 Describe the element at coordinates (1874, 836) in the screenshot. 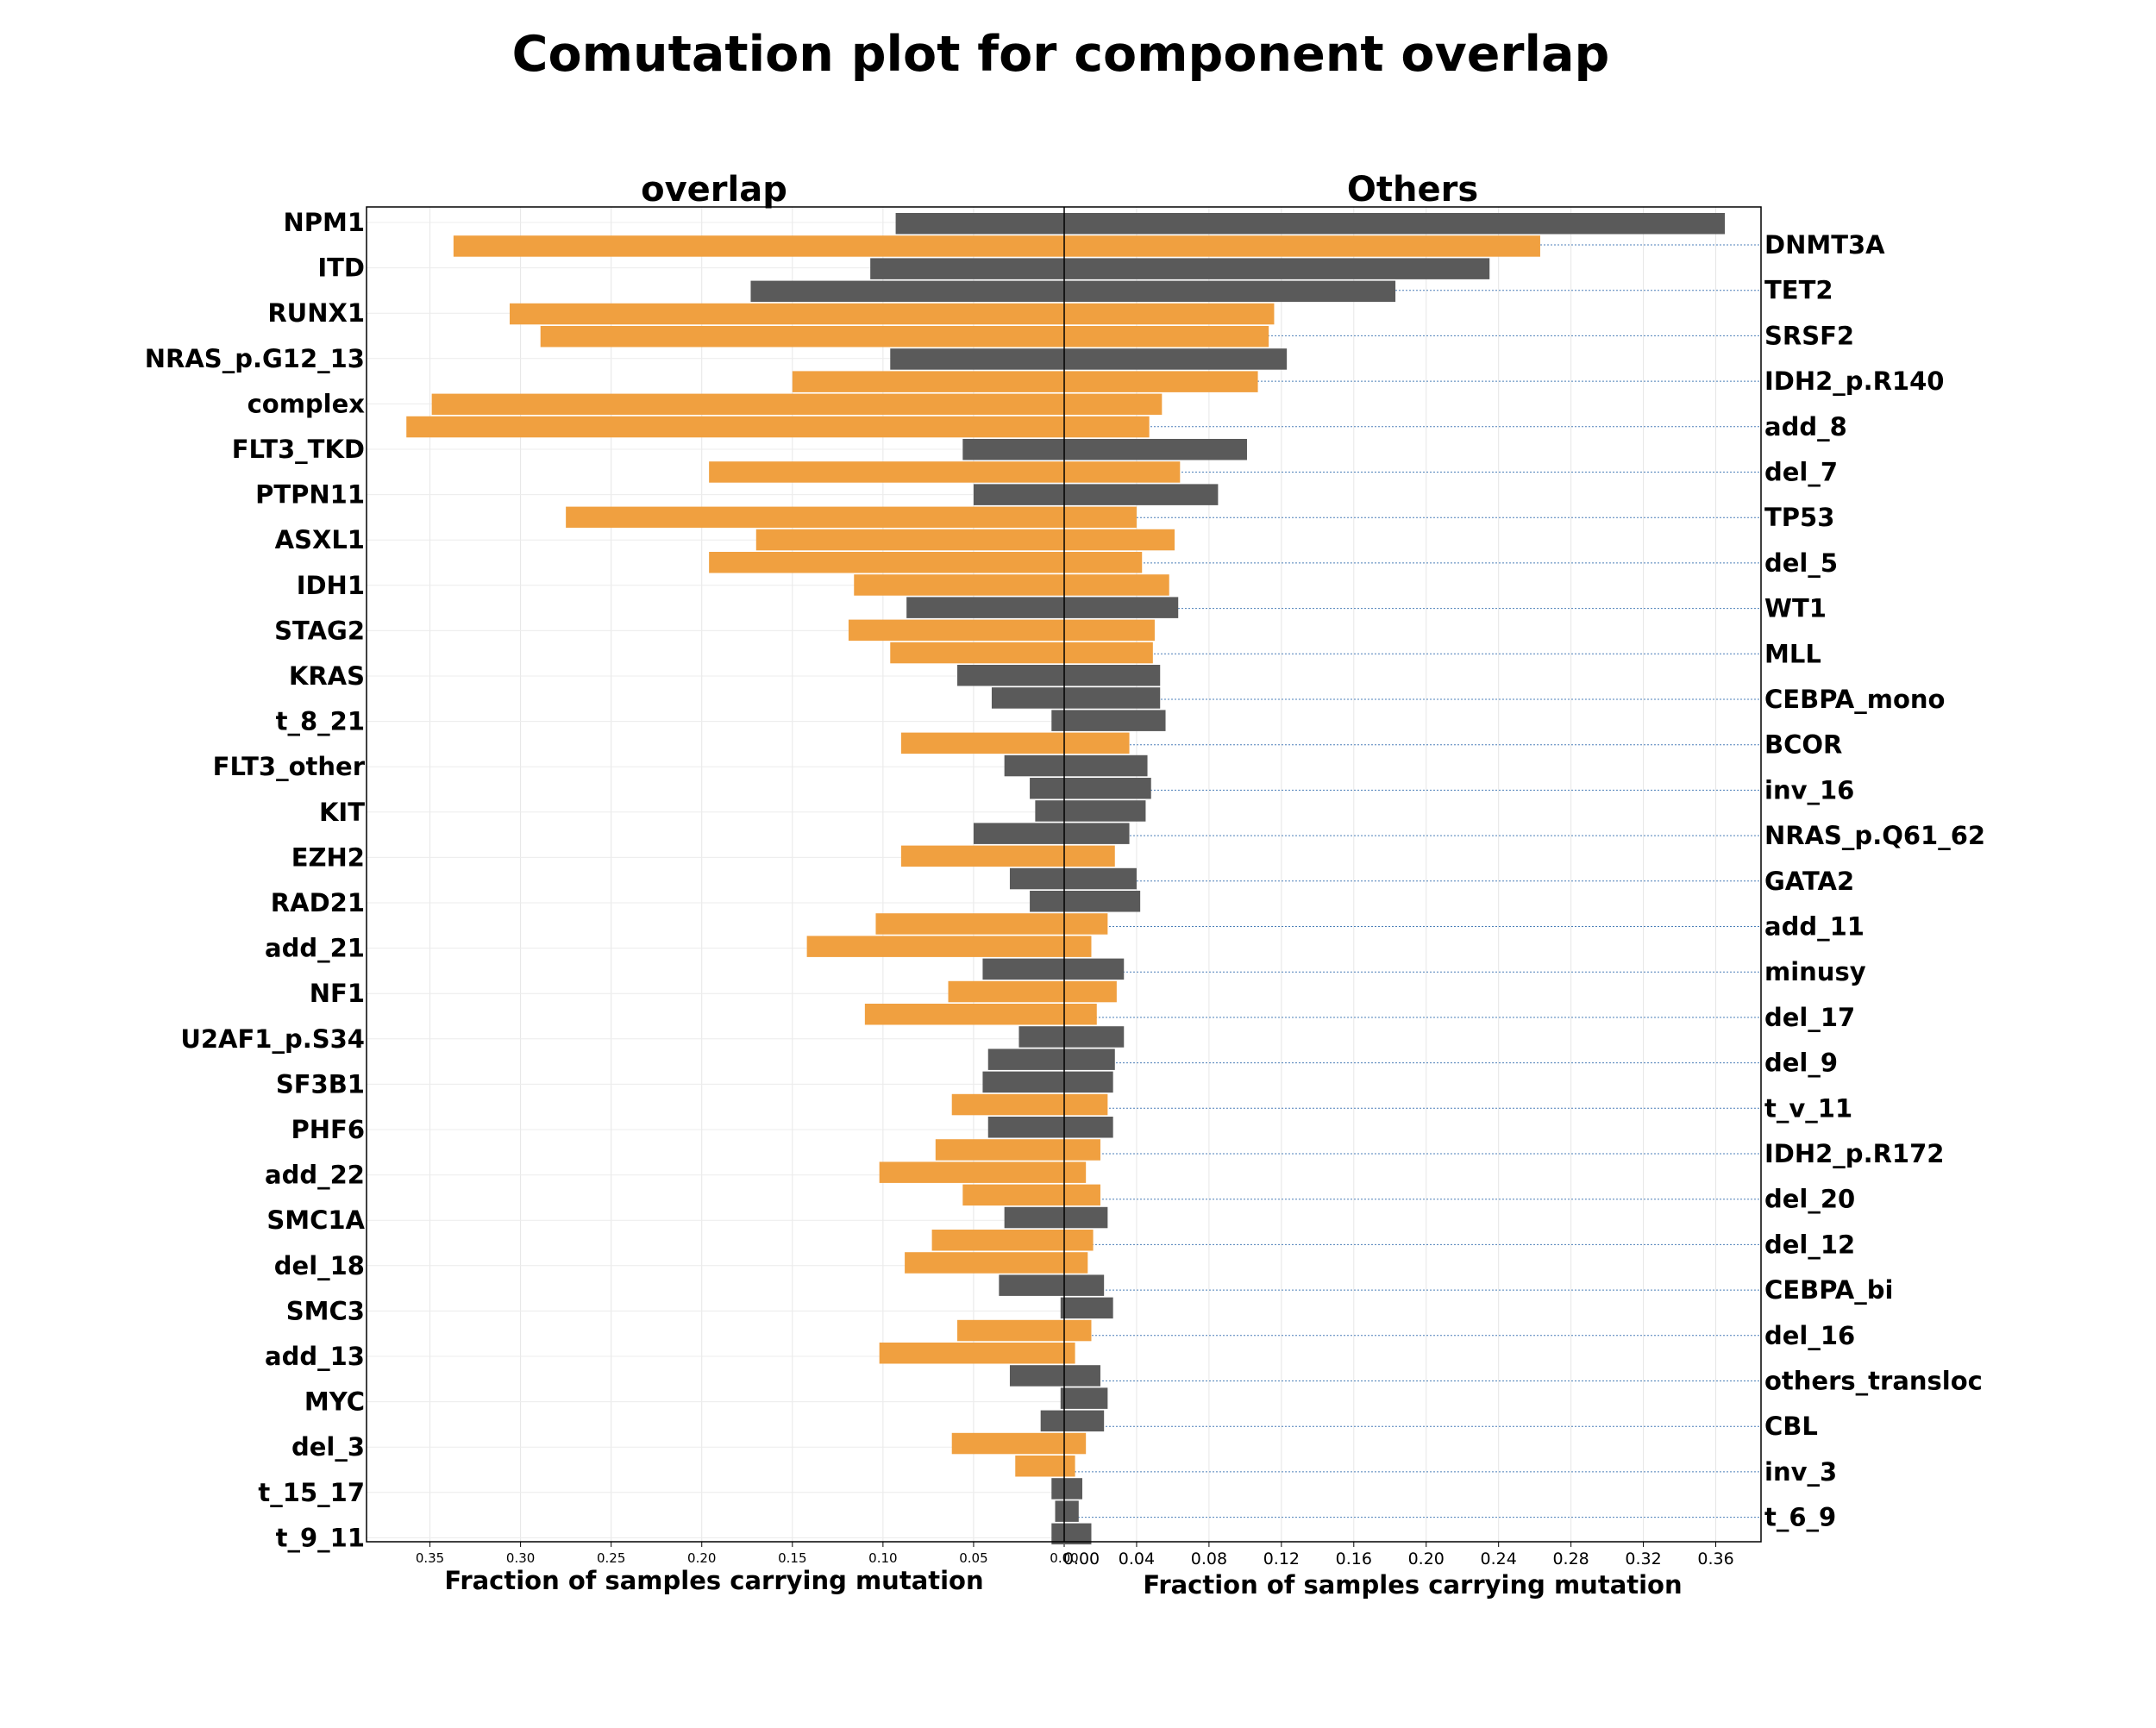

I see `right-category-label: NRAS_p.Q61_62` at that location.